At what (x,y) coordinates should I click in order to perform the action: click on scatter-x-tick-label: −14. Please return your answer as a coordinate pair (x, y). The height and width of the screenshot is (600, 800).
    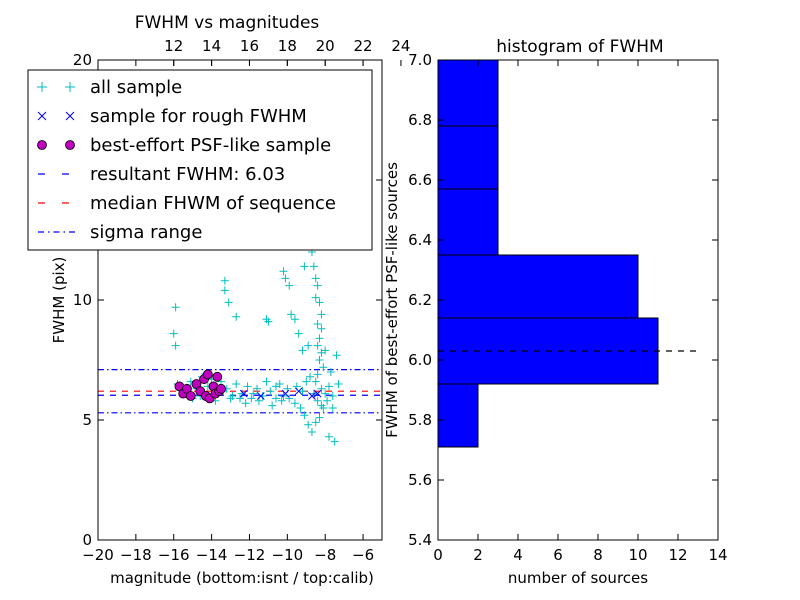
    Looking at the image, I should click on (212, 555).